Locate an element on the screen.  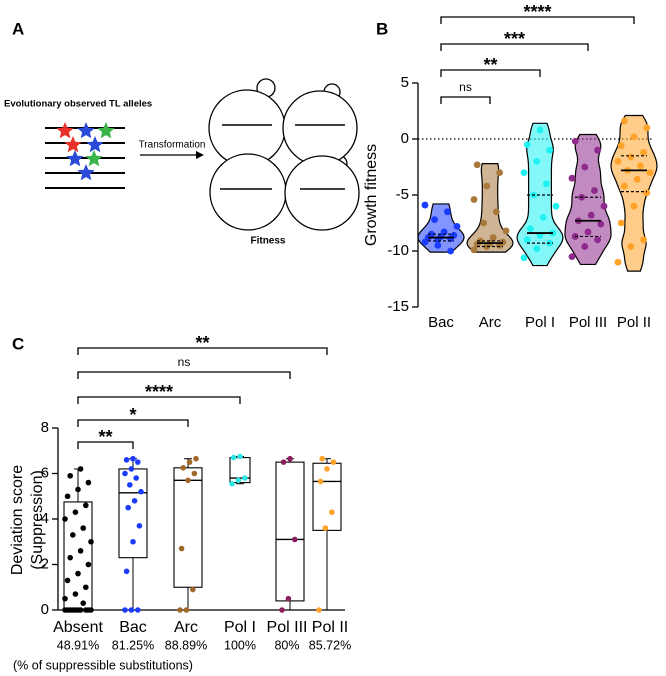
y-tick-label: 5 is located at coordinates (405, 82).